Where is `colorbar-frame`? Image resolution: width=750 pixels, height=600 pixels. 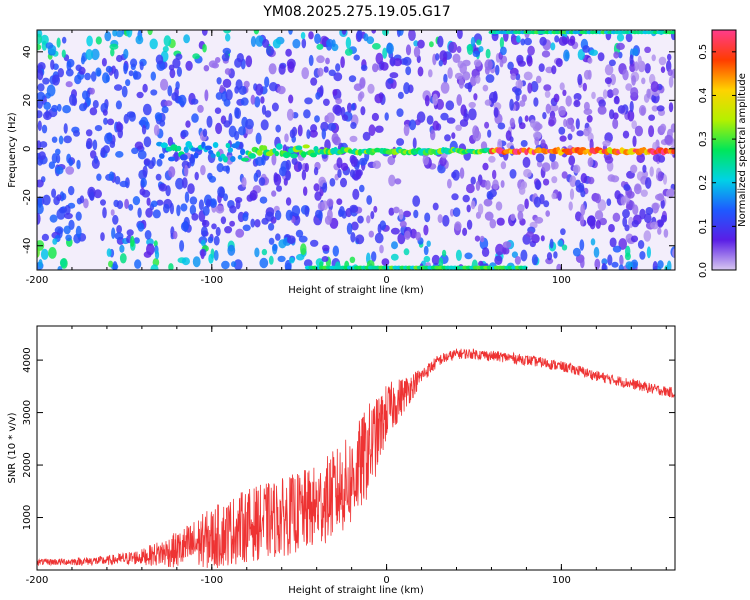
colorbar-frame is located at coordinates (724, 150).